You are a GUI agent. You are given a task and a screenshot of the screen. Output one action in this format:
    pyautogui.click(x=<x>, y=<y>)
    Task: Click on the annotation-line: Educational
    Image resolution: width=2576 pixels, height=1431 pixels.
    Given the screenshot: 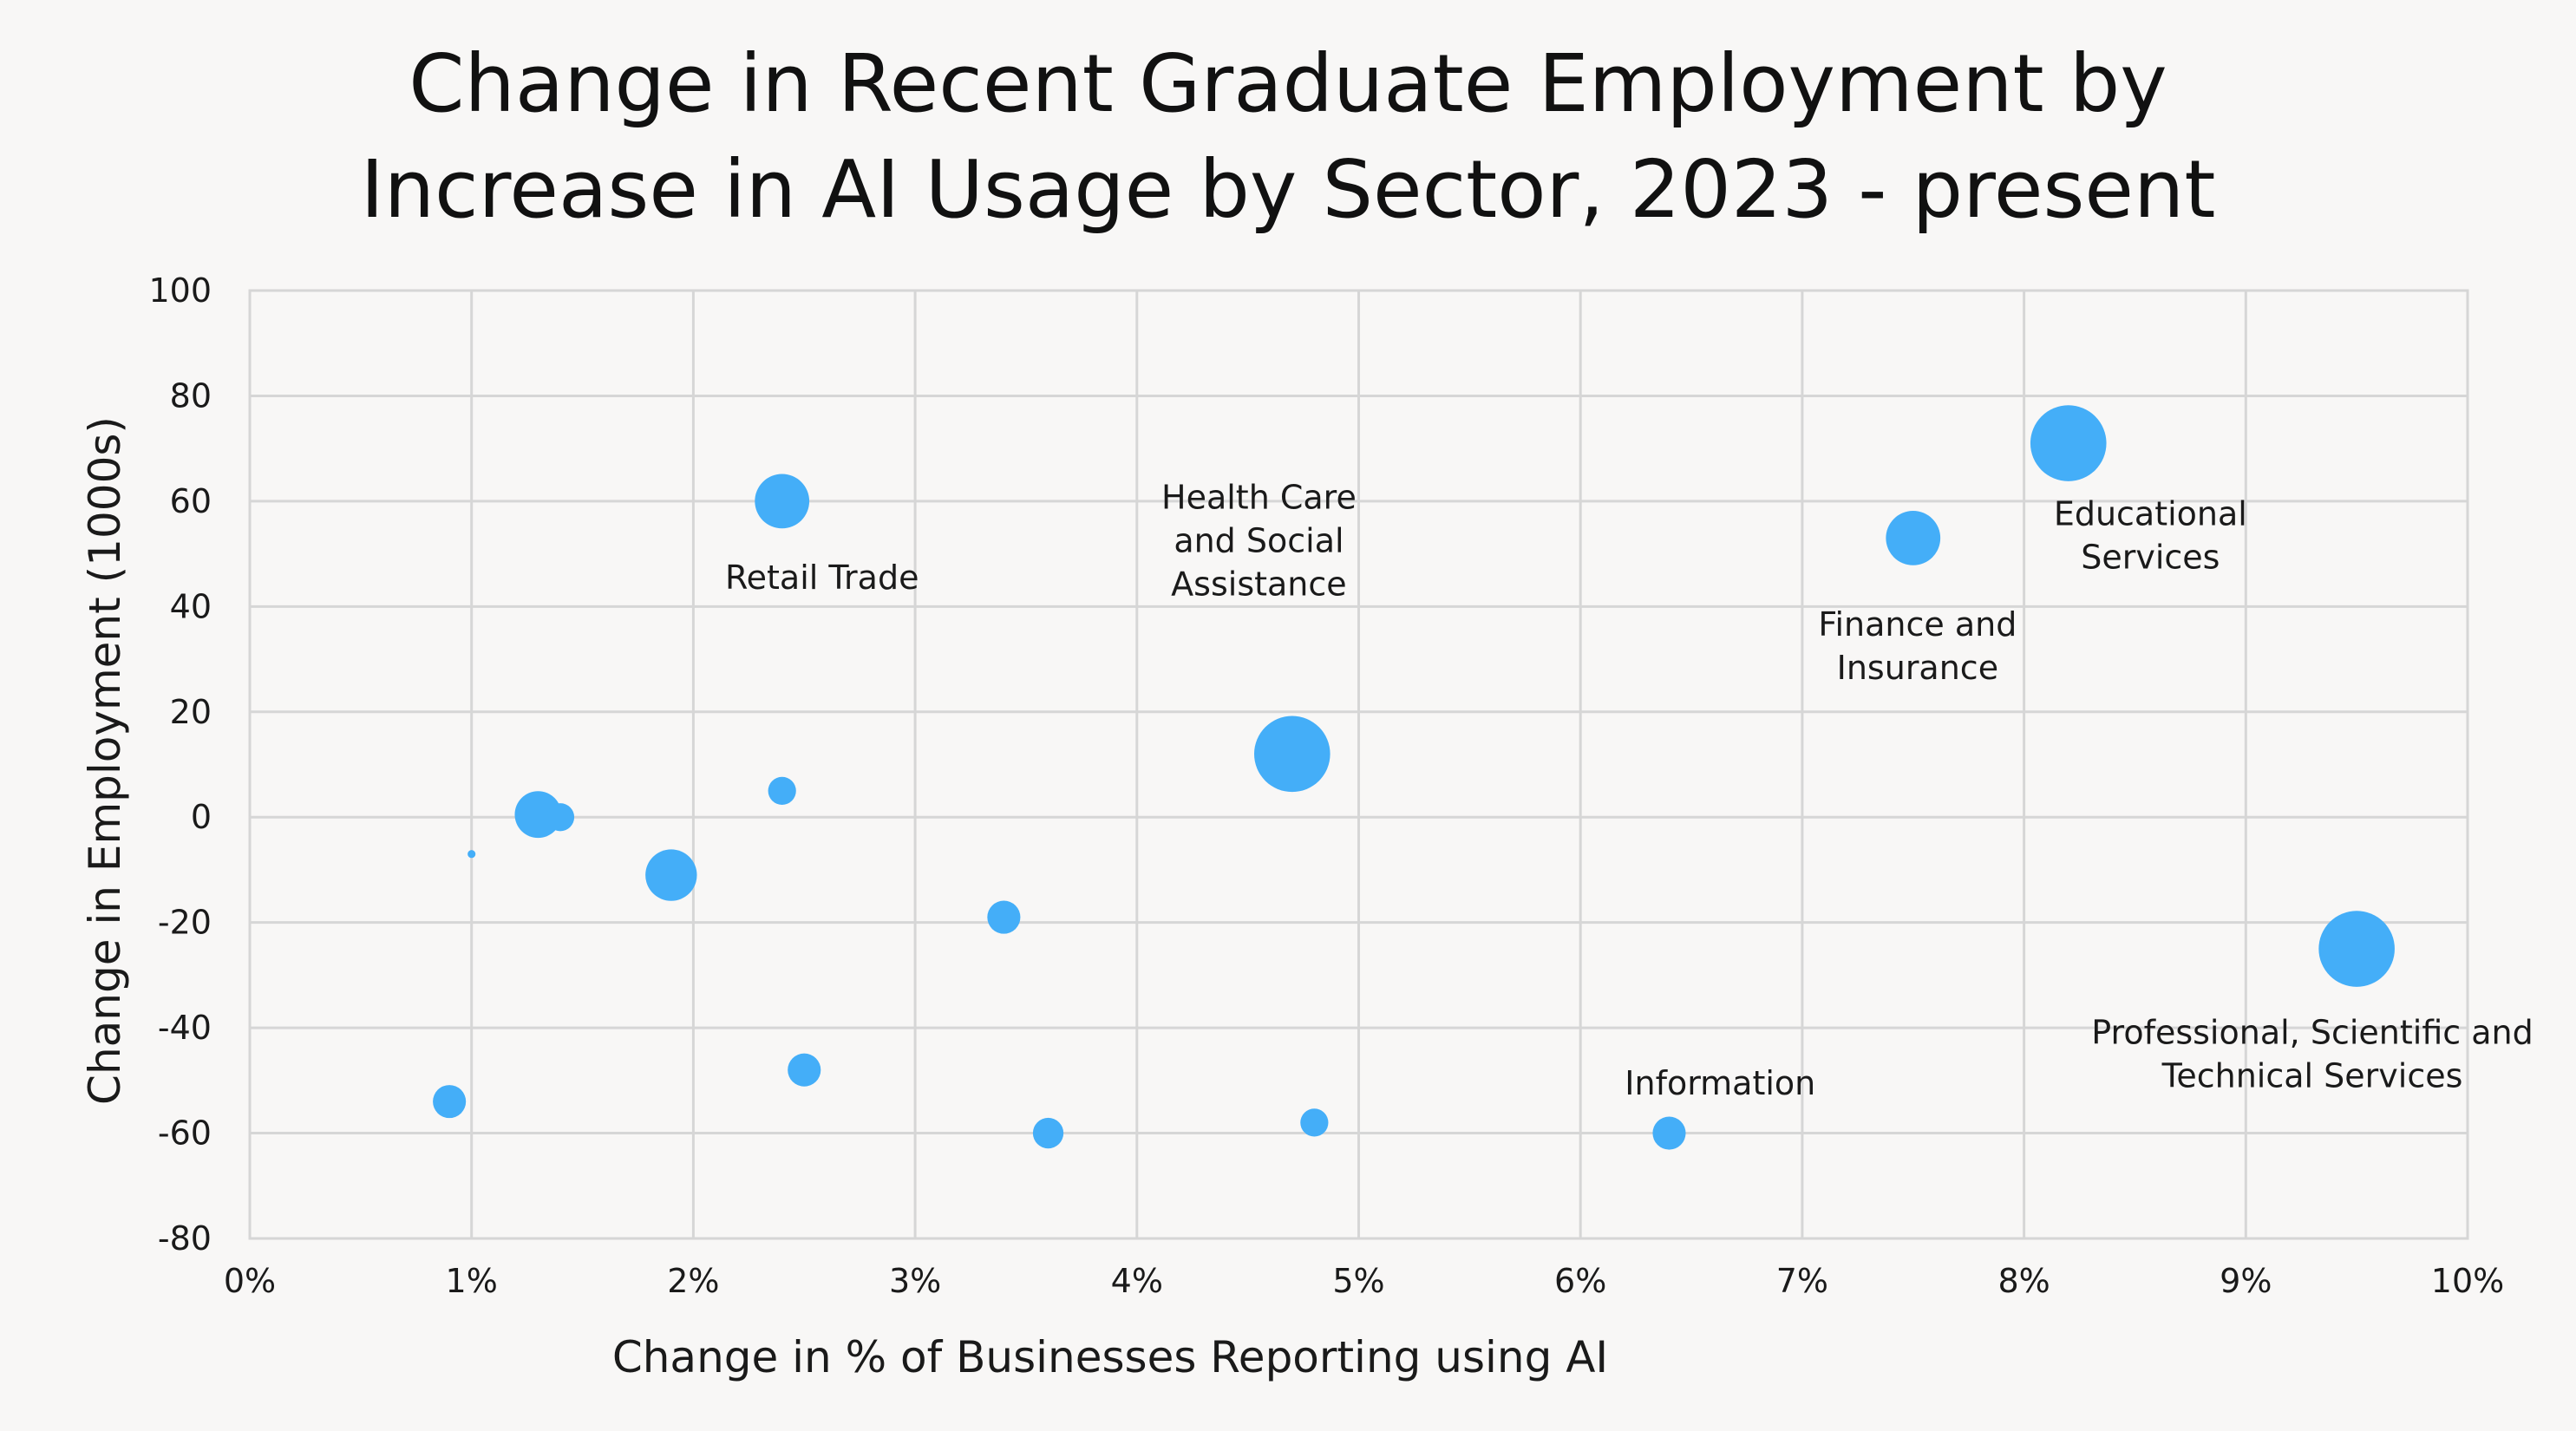 What is the action you would take?
    pyautogui.click(x=2150, y=513)
    